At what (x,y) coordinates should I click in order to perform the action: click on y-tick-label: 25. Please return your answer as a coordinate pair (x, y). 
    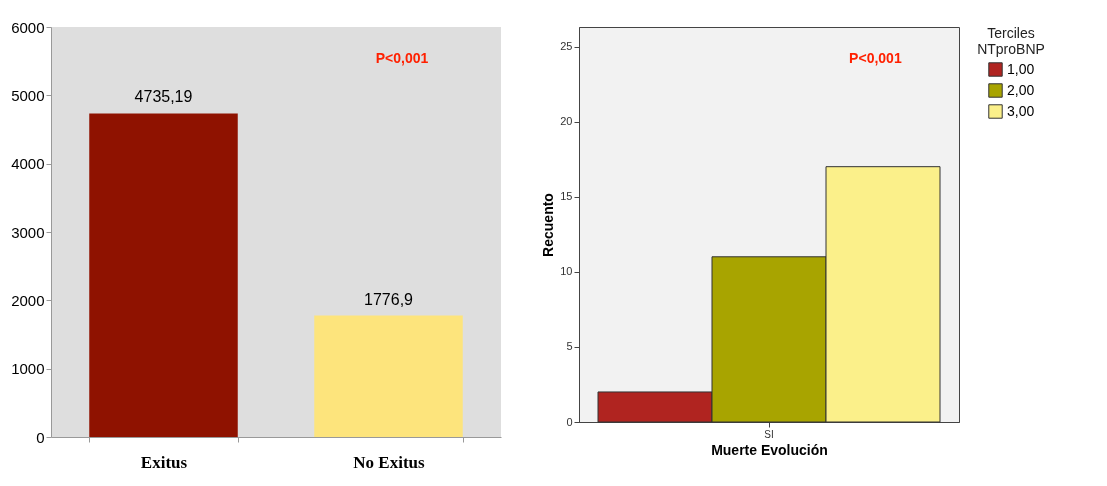
    Looking at the image, I should click on (566, 46).